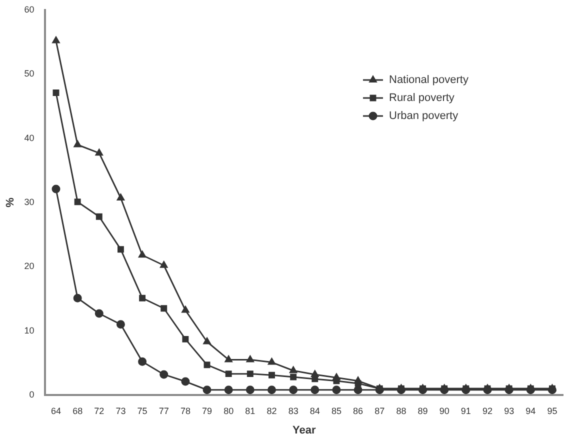  I want to click on y-tick-label: 50, so click(29, 73).